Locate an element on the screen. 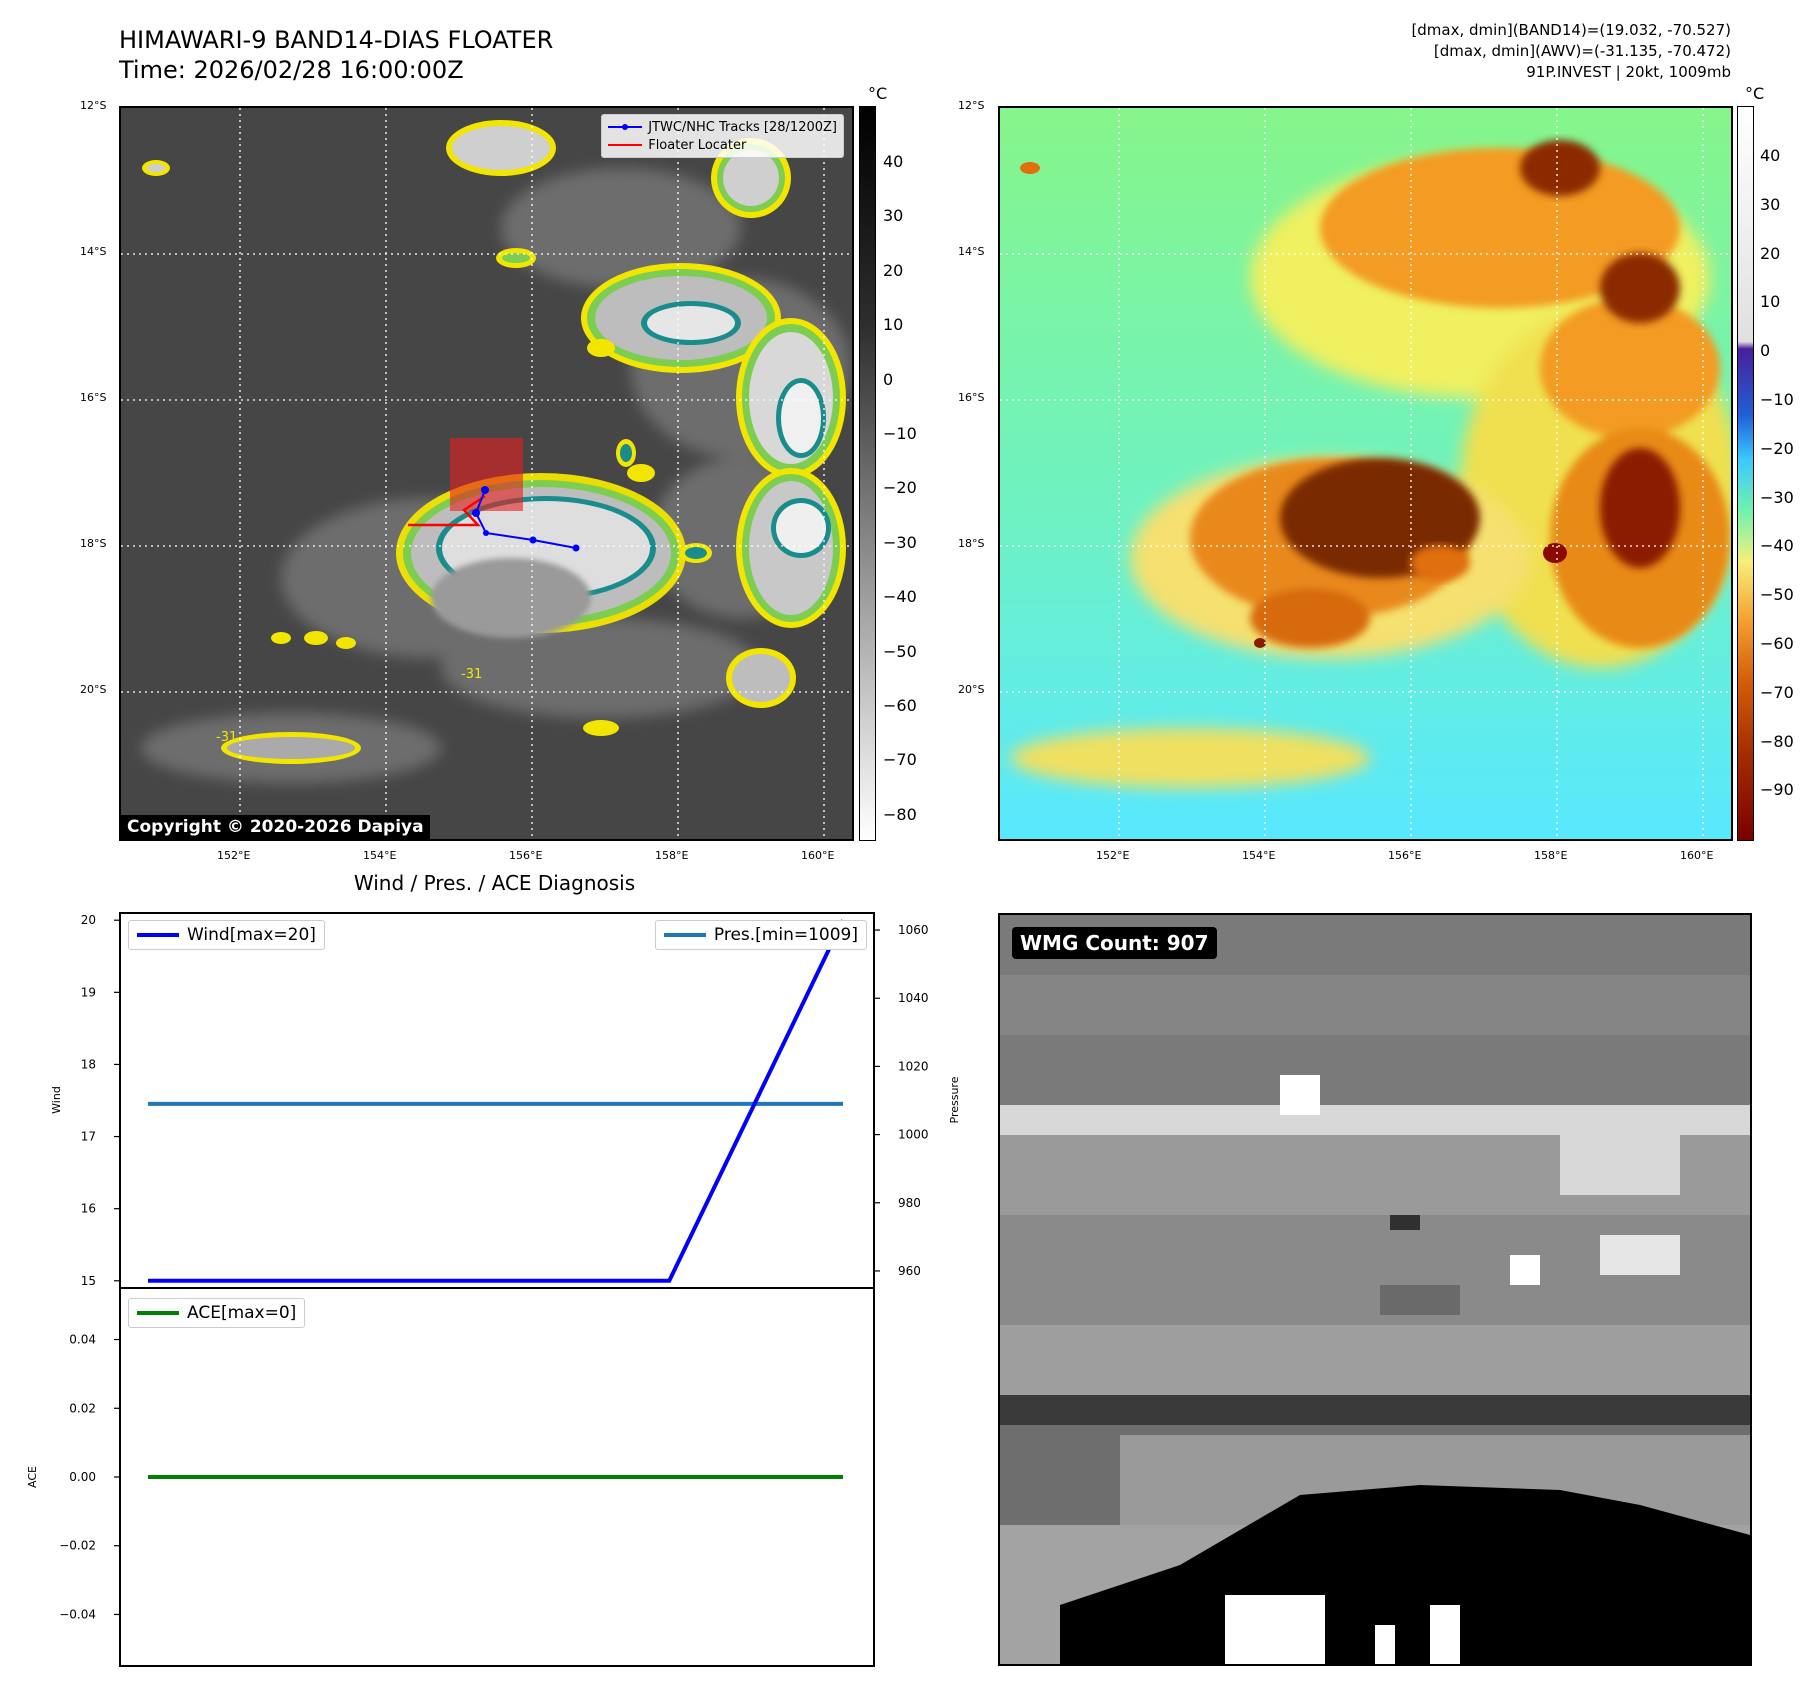 The width and height of the screenshot is (1813, 1696). wind-pressure-axes is located at coordinates (497, 1100).